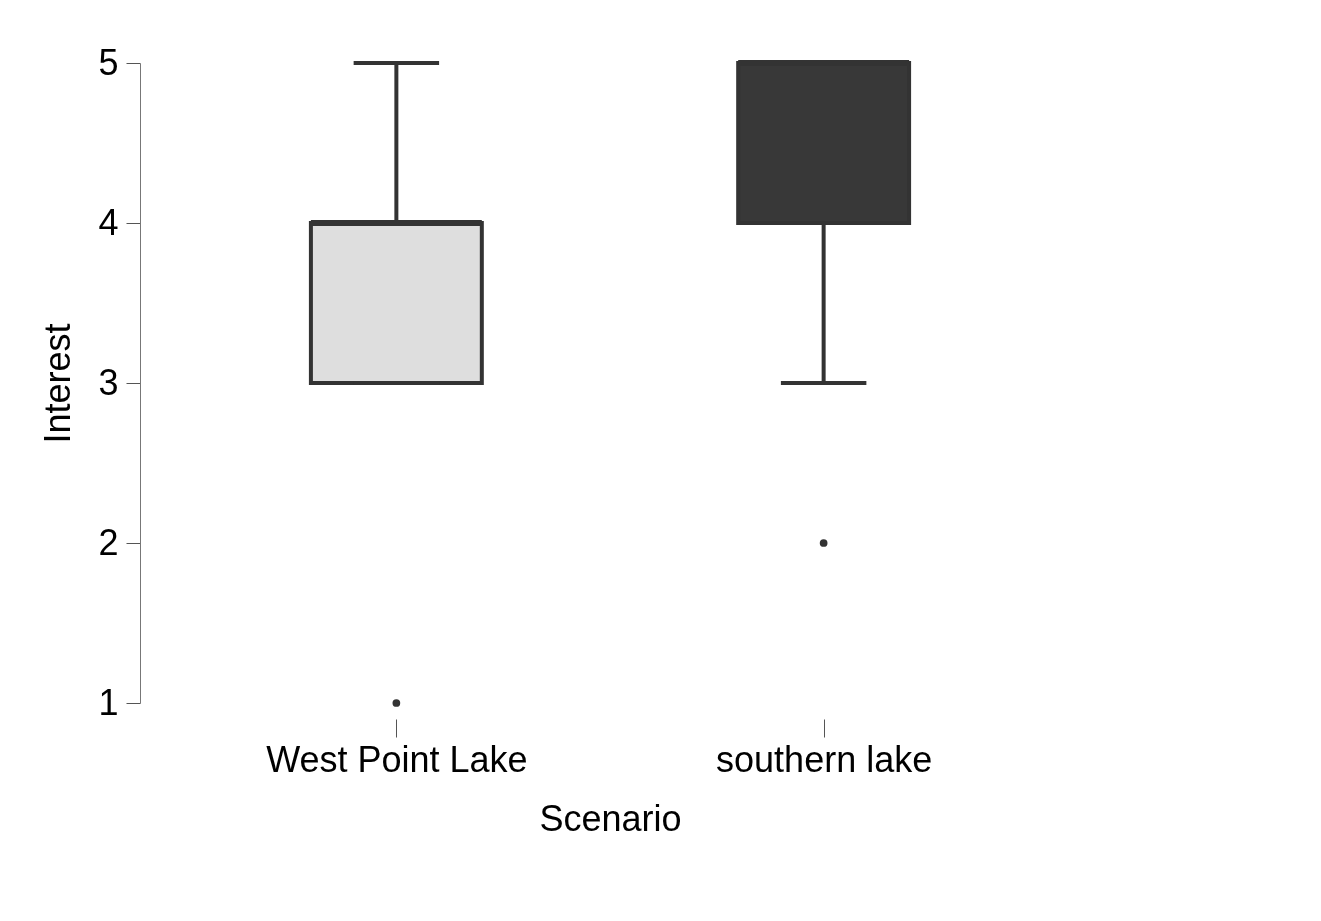 The width and height of the screenshot is (1321, 921). I want to click on y-tick-label: 1, so click(108, 702).